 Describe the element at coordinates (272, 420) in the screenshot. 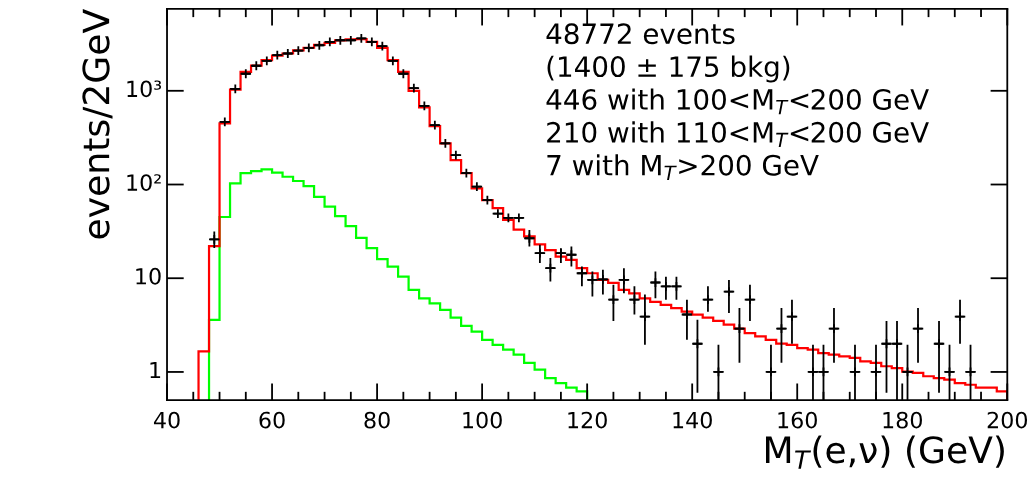

I see `x-tick-label: 60` at that location.